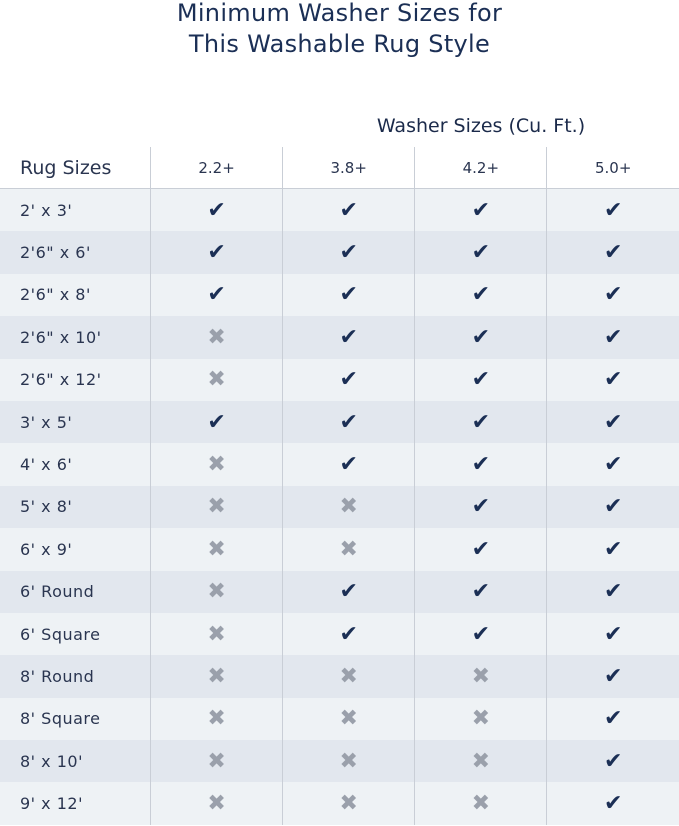 The width and height of the screenshot is (679, 826). Describe the element at coordinates (75, 719) in the screenshot. I see `rug-size-cell: 8' Square` at that location.